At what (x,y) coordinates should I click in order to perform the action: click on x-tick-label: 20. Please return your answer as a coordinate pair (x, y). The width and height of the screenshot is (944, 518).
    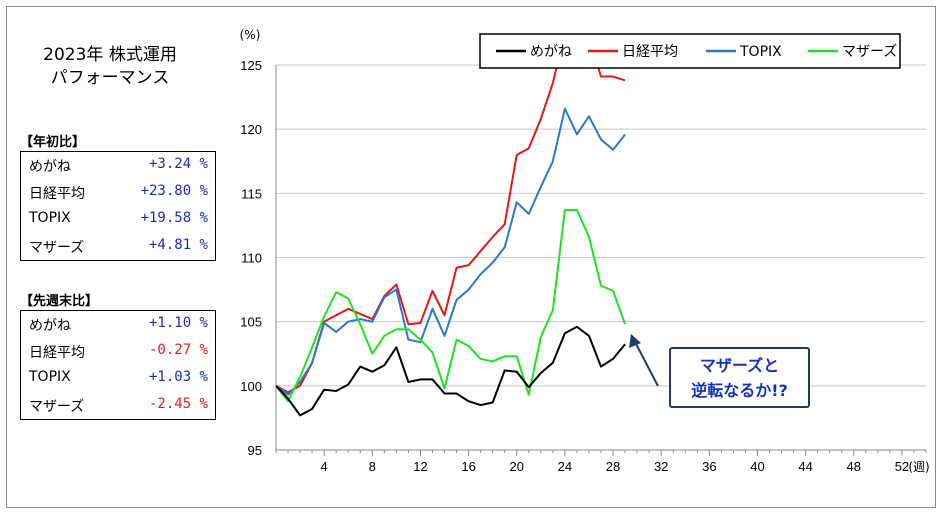
    Looking at the image, I should click on (517, 466).